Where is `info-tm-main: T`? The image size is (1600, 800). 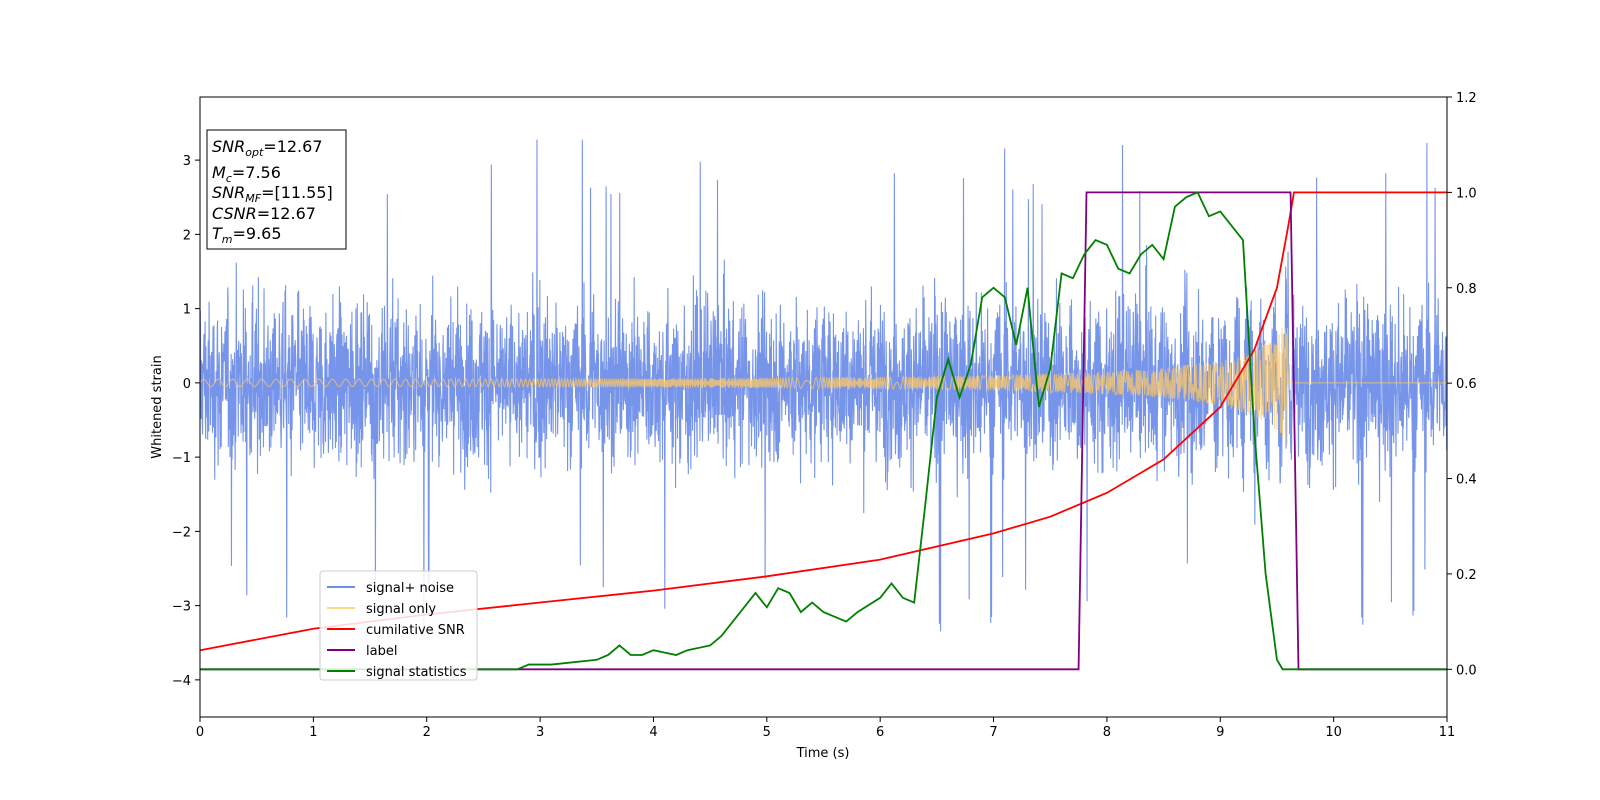 info-tm-main: T is located at coordinates (217, 233).